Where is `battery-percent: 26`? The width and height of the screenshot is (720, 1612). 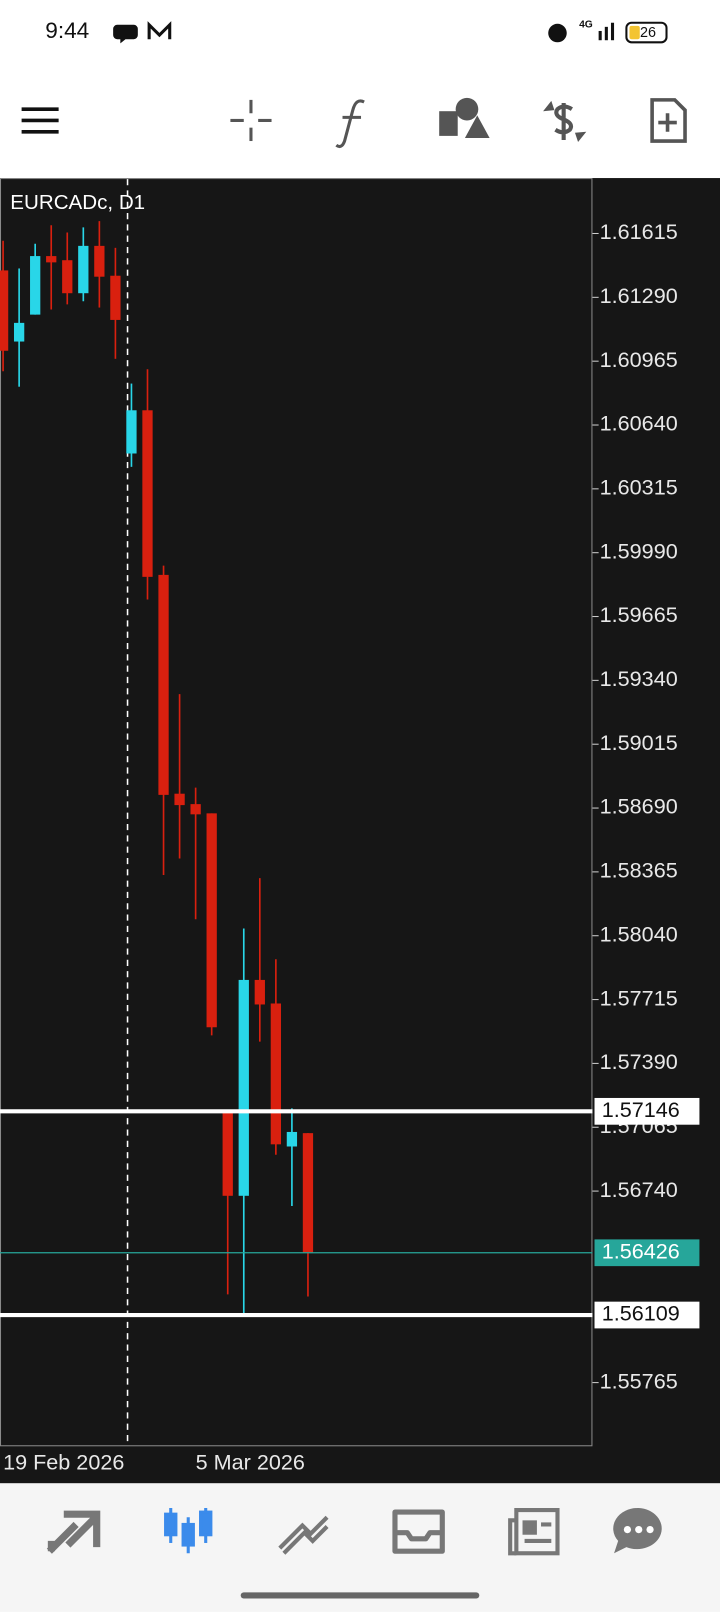 battery-percent: 26 is located at coordinates (648, 33).